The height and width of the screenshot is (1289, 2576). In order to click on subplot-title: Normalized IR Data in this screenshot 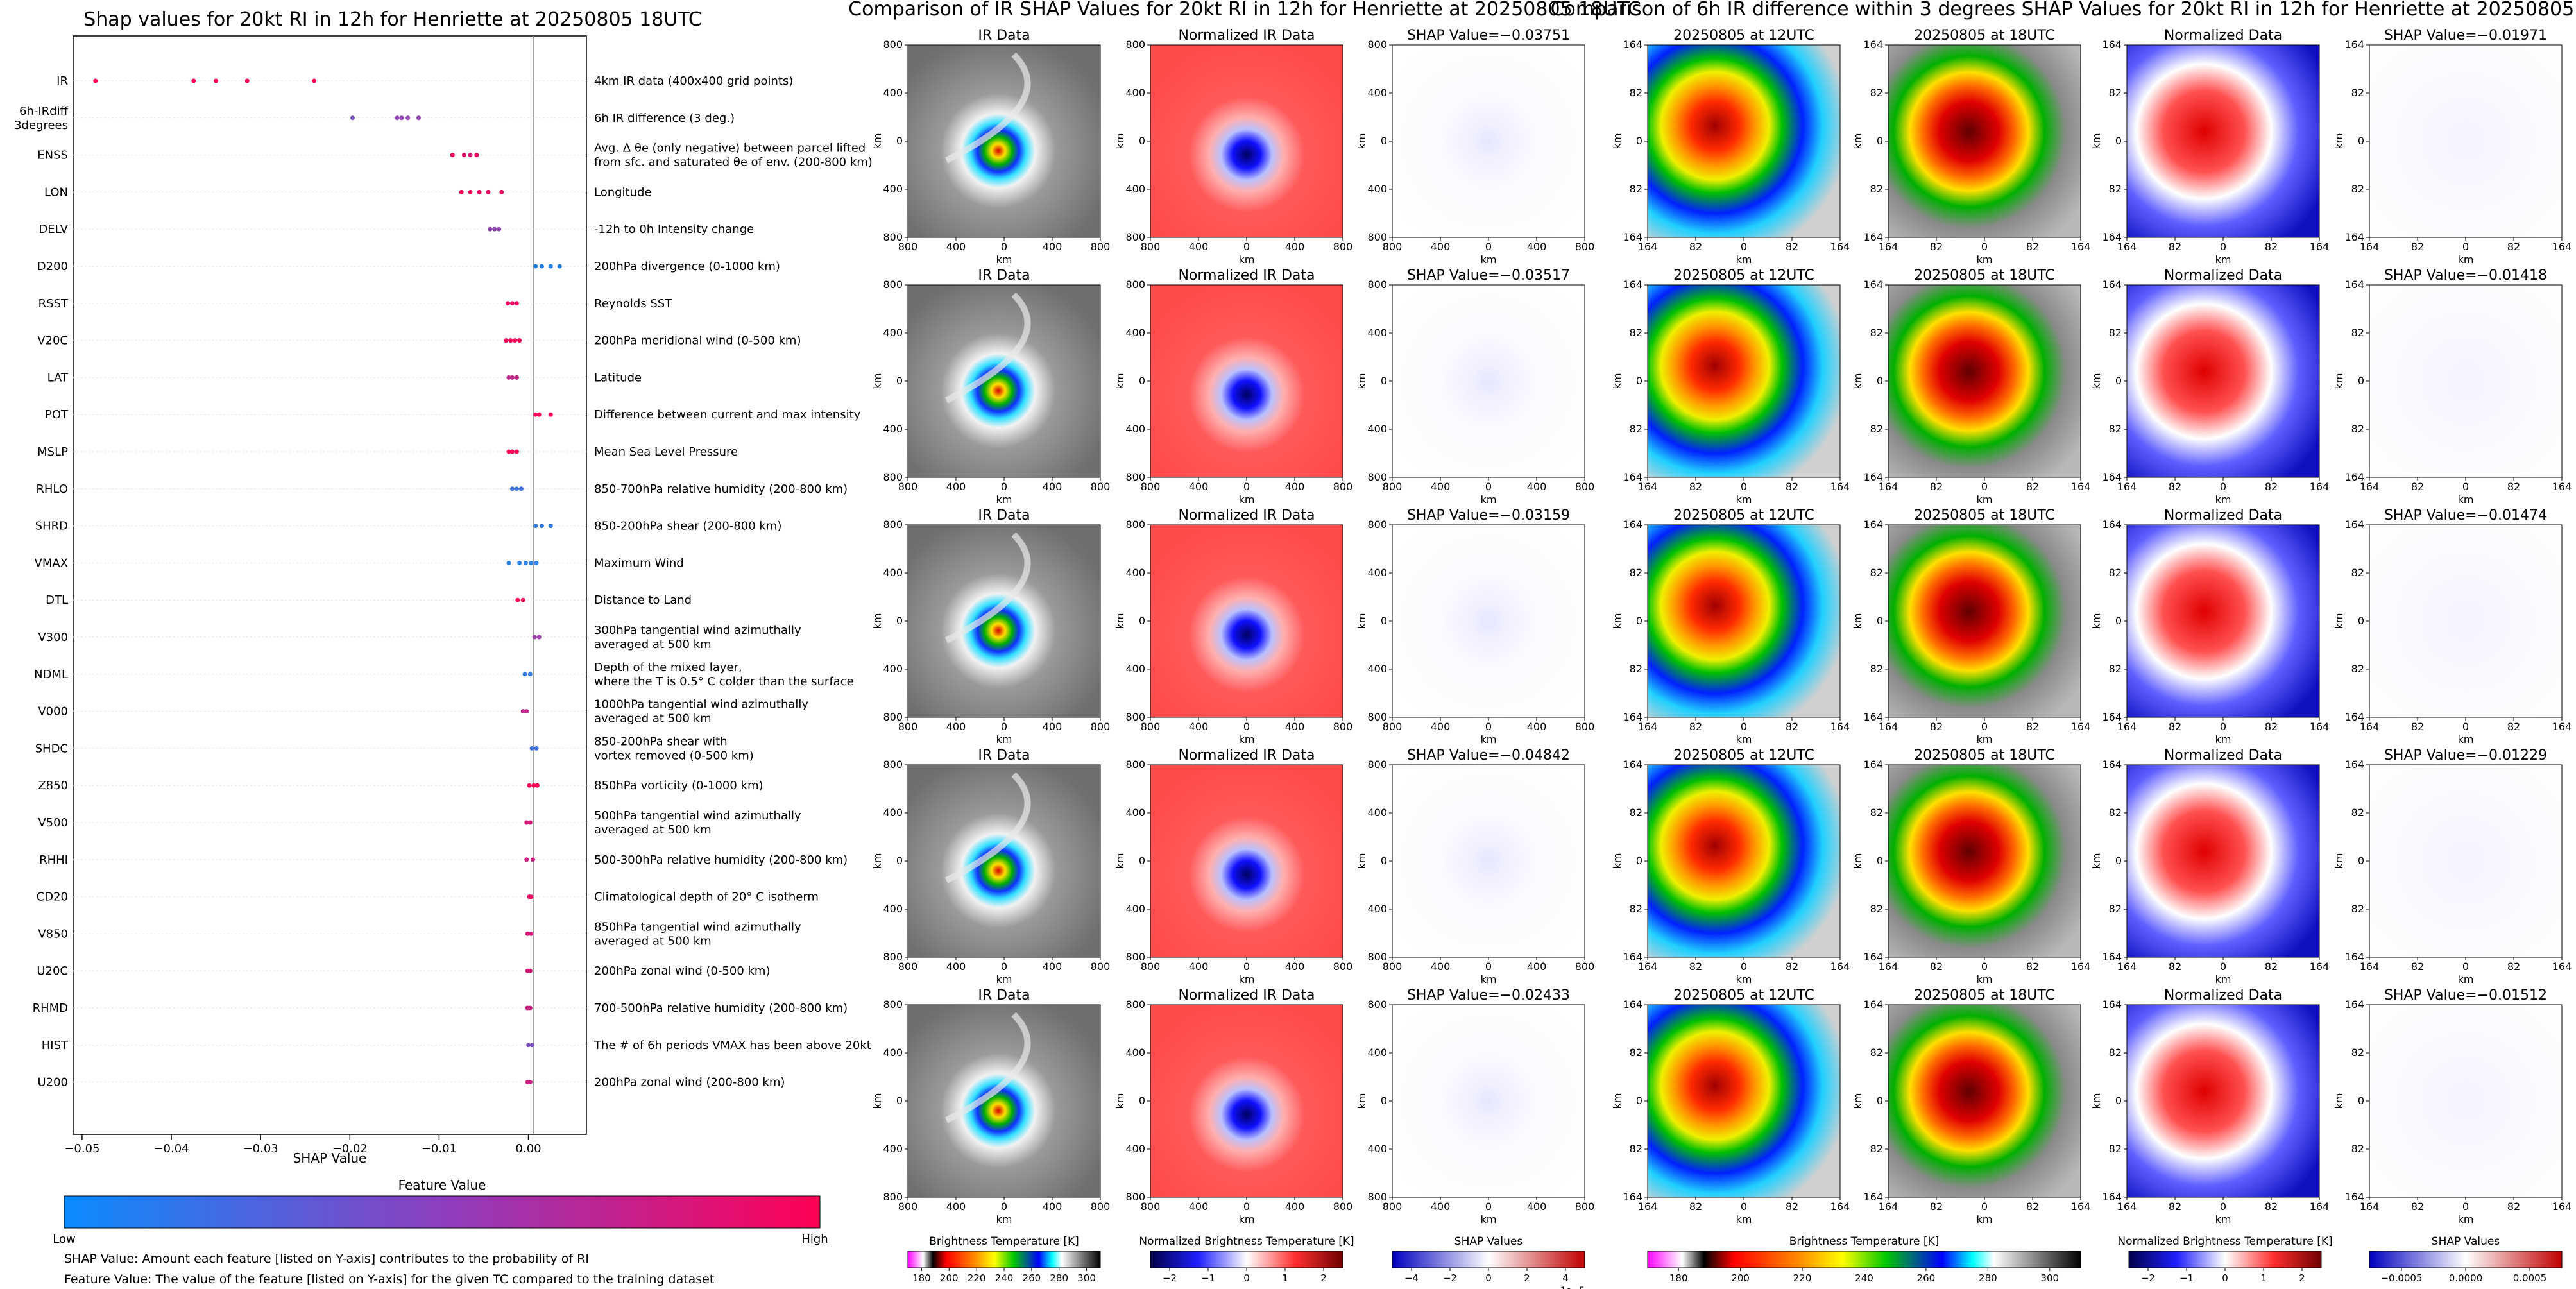, I will do `click(1246, 36)`.